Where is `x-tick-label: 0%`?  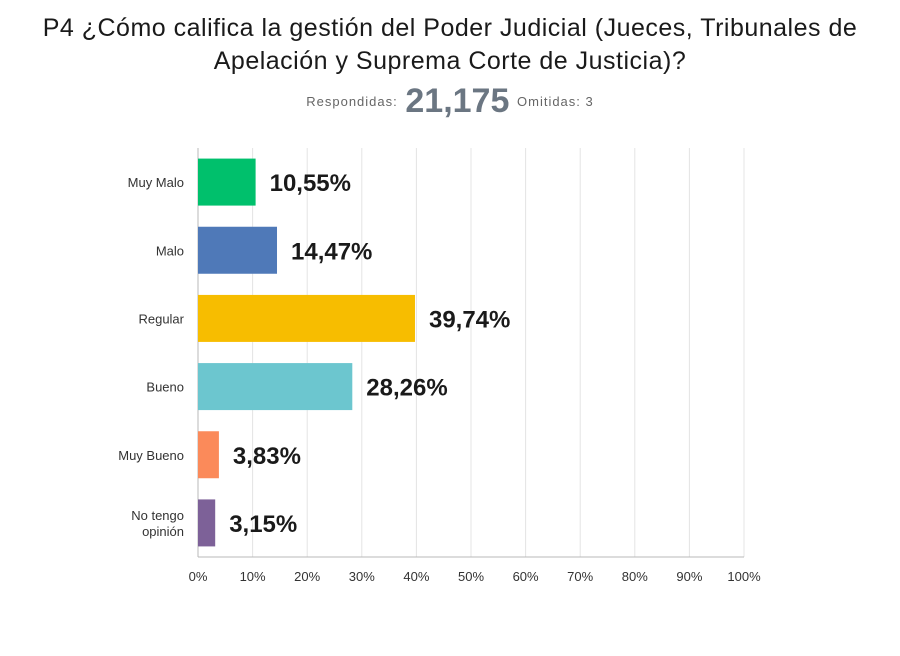 x-tick-label: 0% is located at coordinates (198, 576).